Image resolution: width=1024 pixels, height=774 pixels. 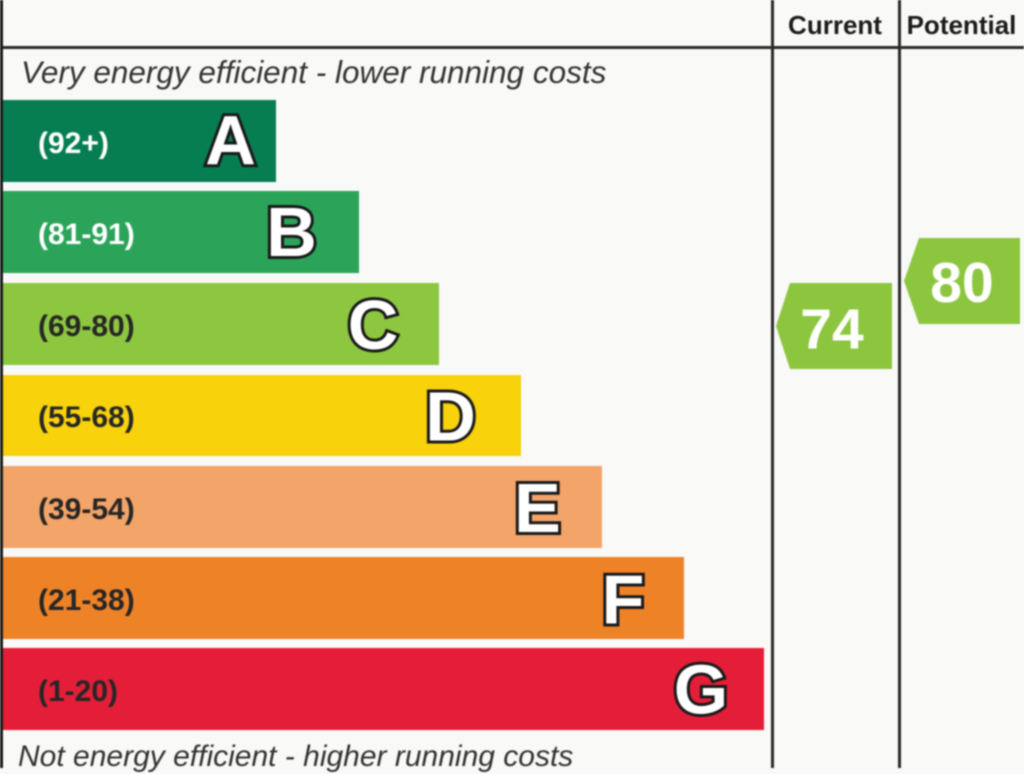 I want to click on svg-text: A, so click(x=230, y=141).